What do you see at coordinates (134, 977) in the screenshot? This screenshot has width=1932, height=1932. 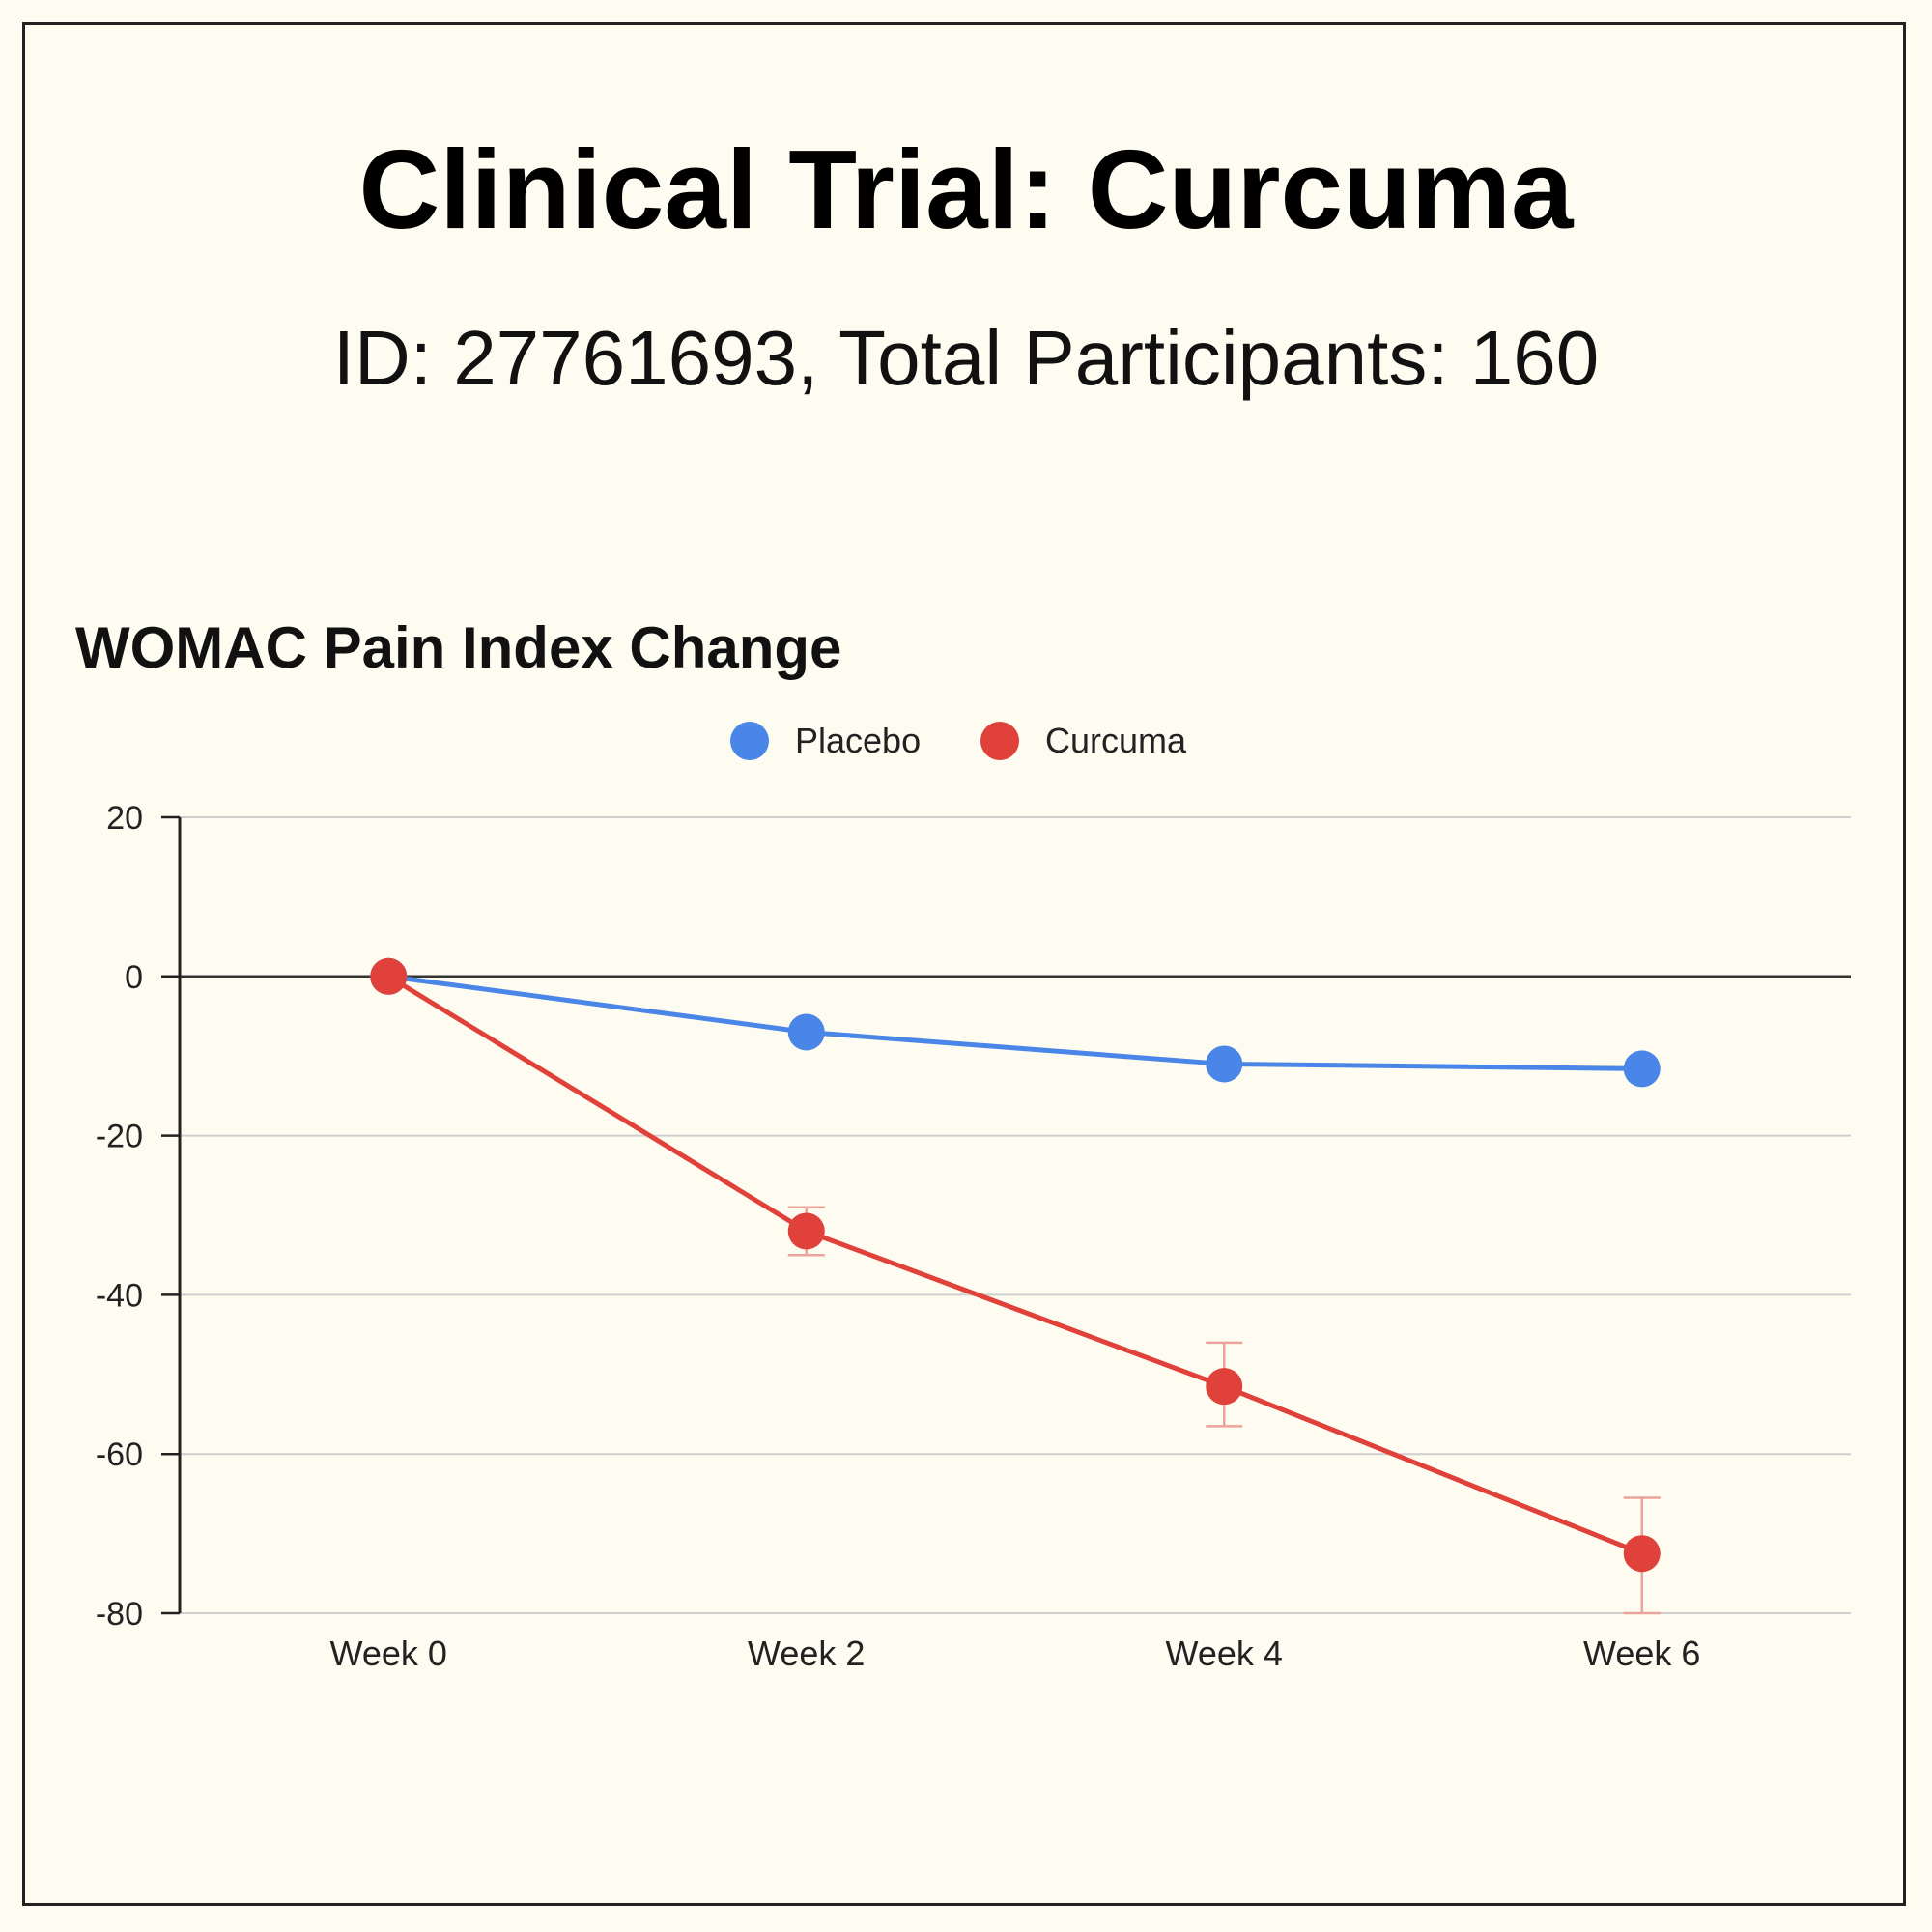 I see `y-tick-label: 0` at bounding box center [134, 977].